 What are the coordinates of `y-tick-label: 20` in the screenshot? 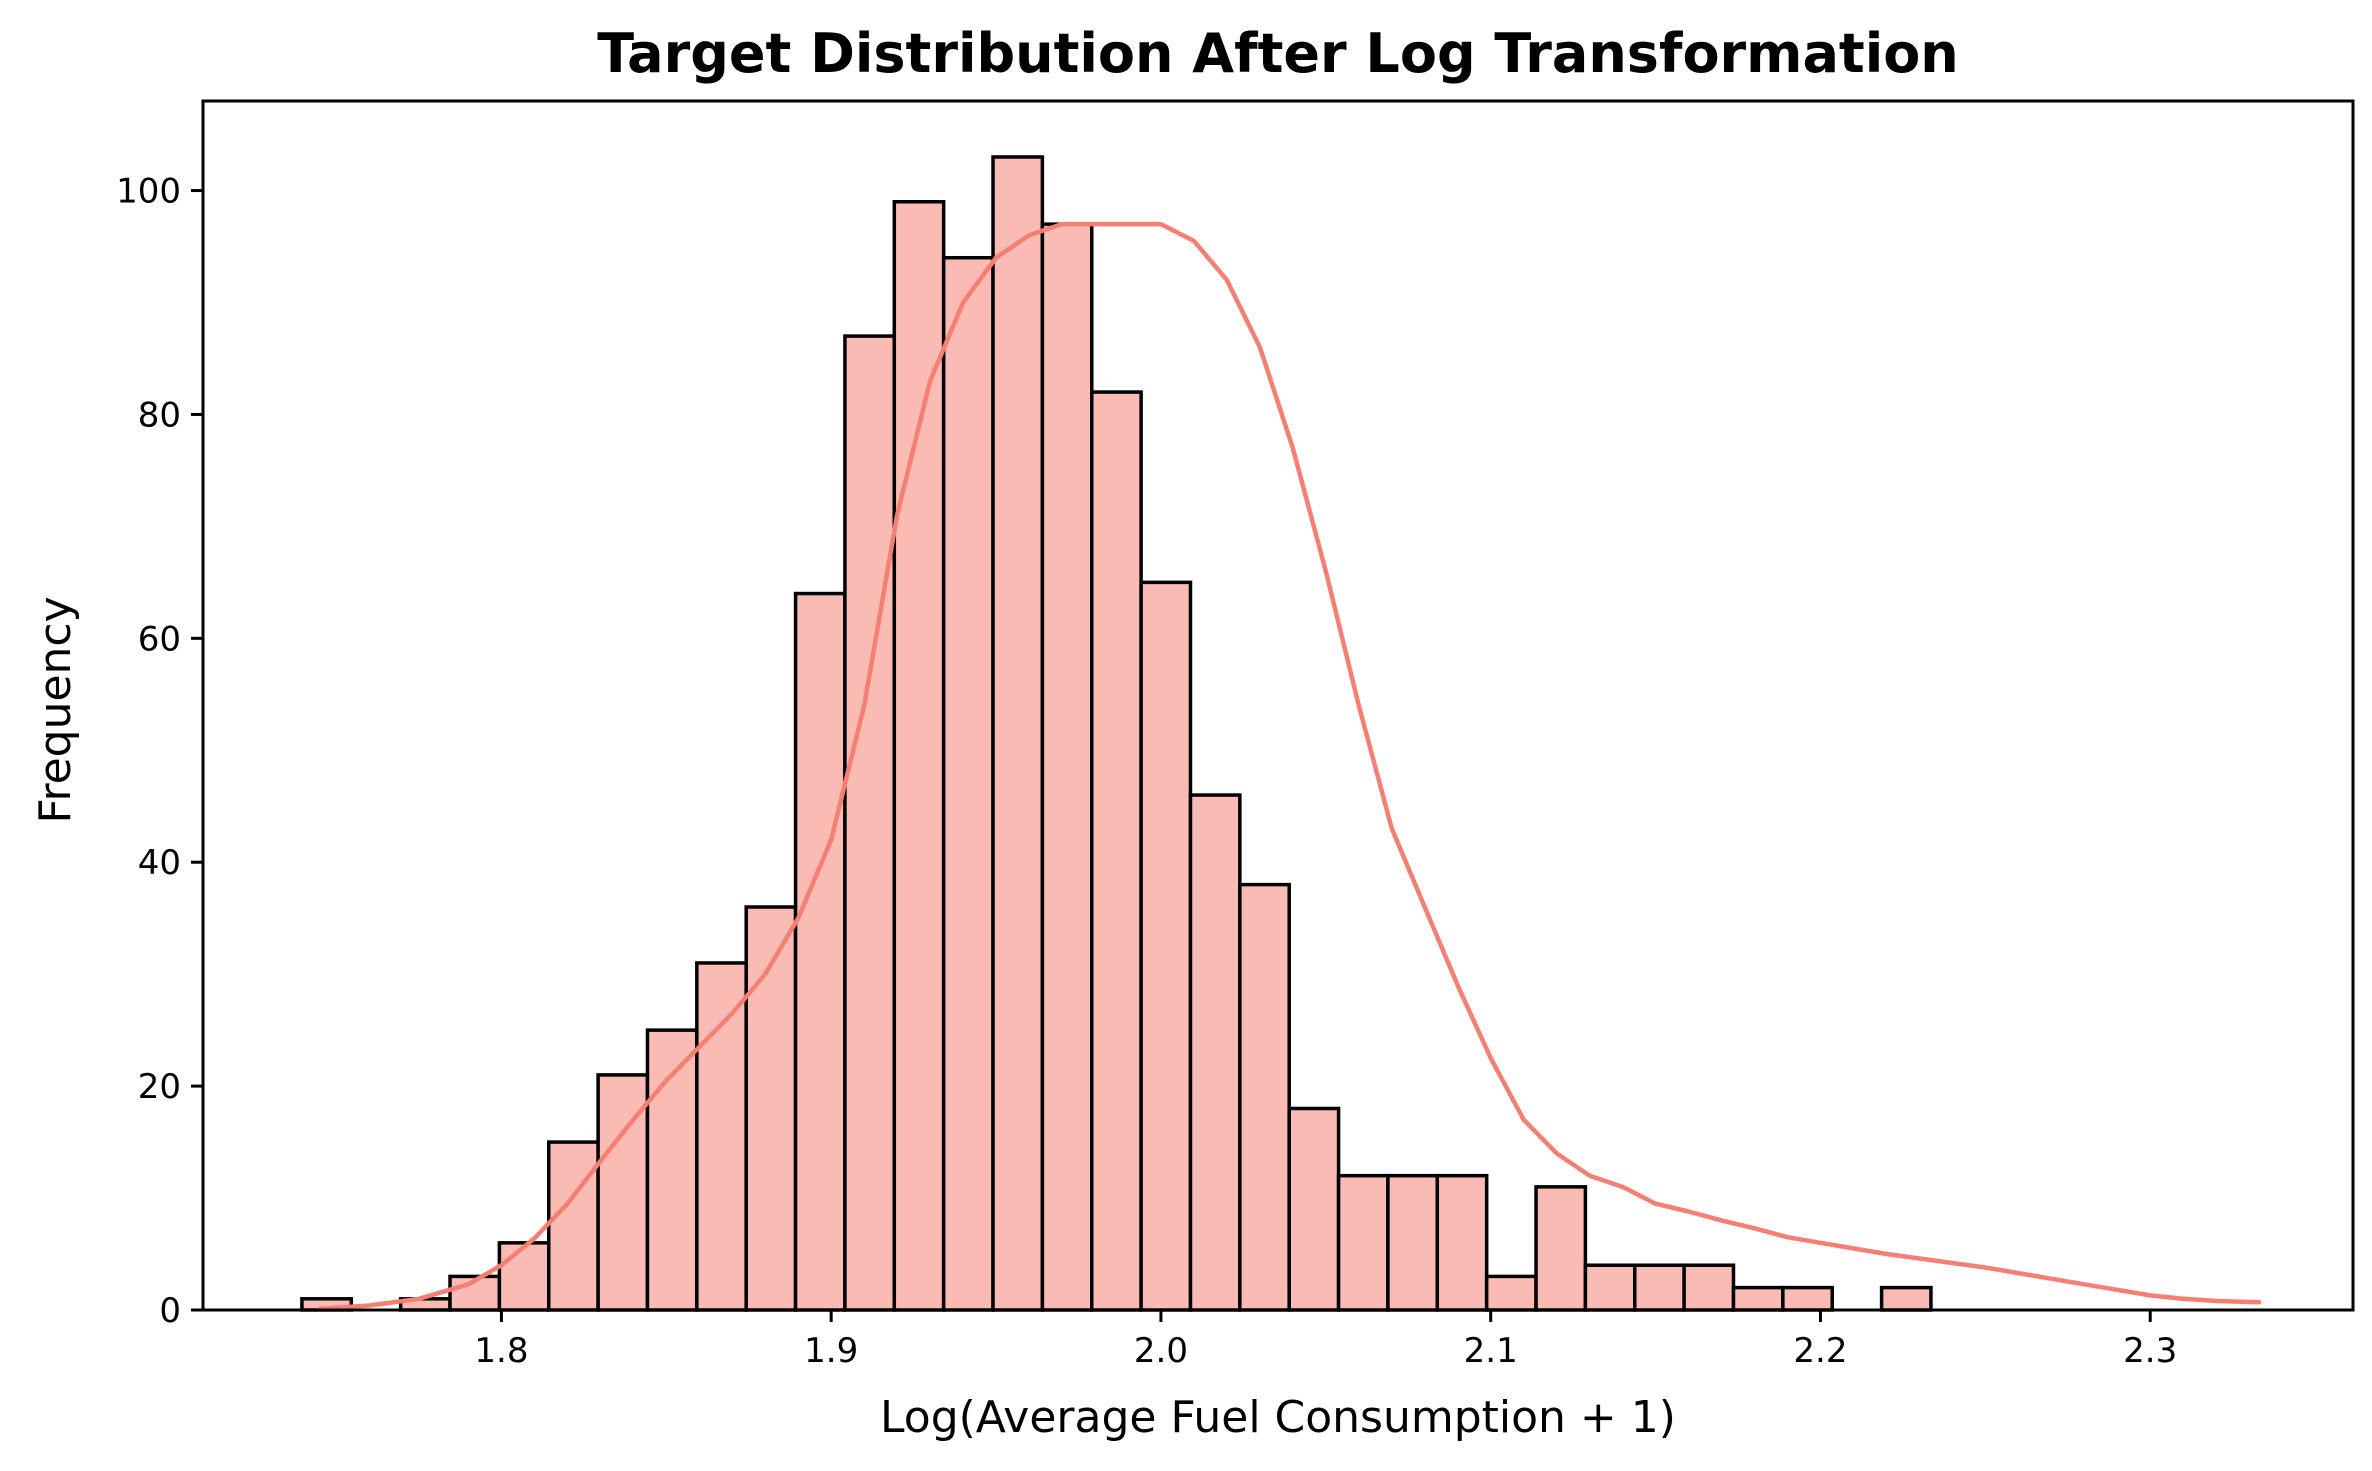 It's located at (159, 1087).